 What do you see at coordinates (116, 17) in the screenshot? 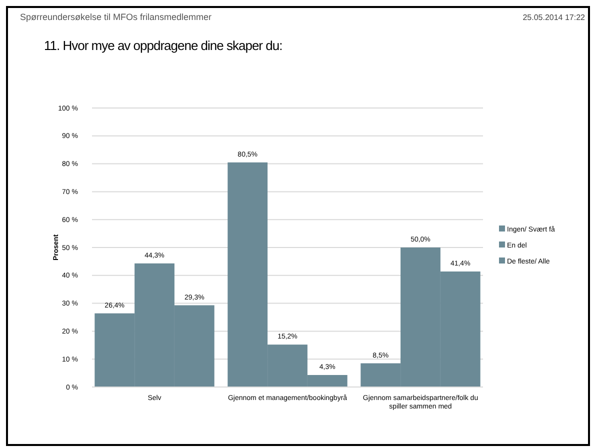
I see `chart-subtitle: Spørreundersøkelse til MFOs frilansmedlemmer` at bounding box center [116, 17].